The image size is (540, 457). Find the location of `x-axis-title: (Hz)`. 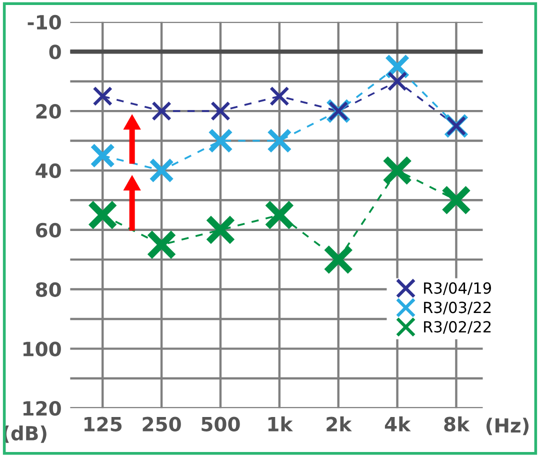

x-axis-title: (Hz) is located at coordinates (507, 427).